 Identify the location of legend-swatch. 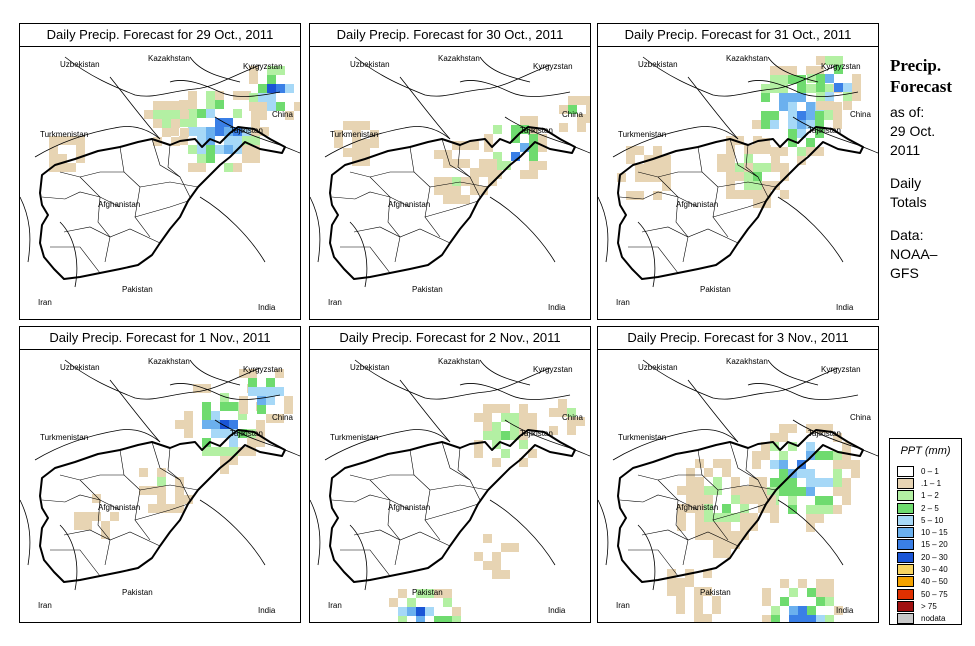
(905, 471).